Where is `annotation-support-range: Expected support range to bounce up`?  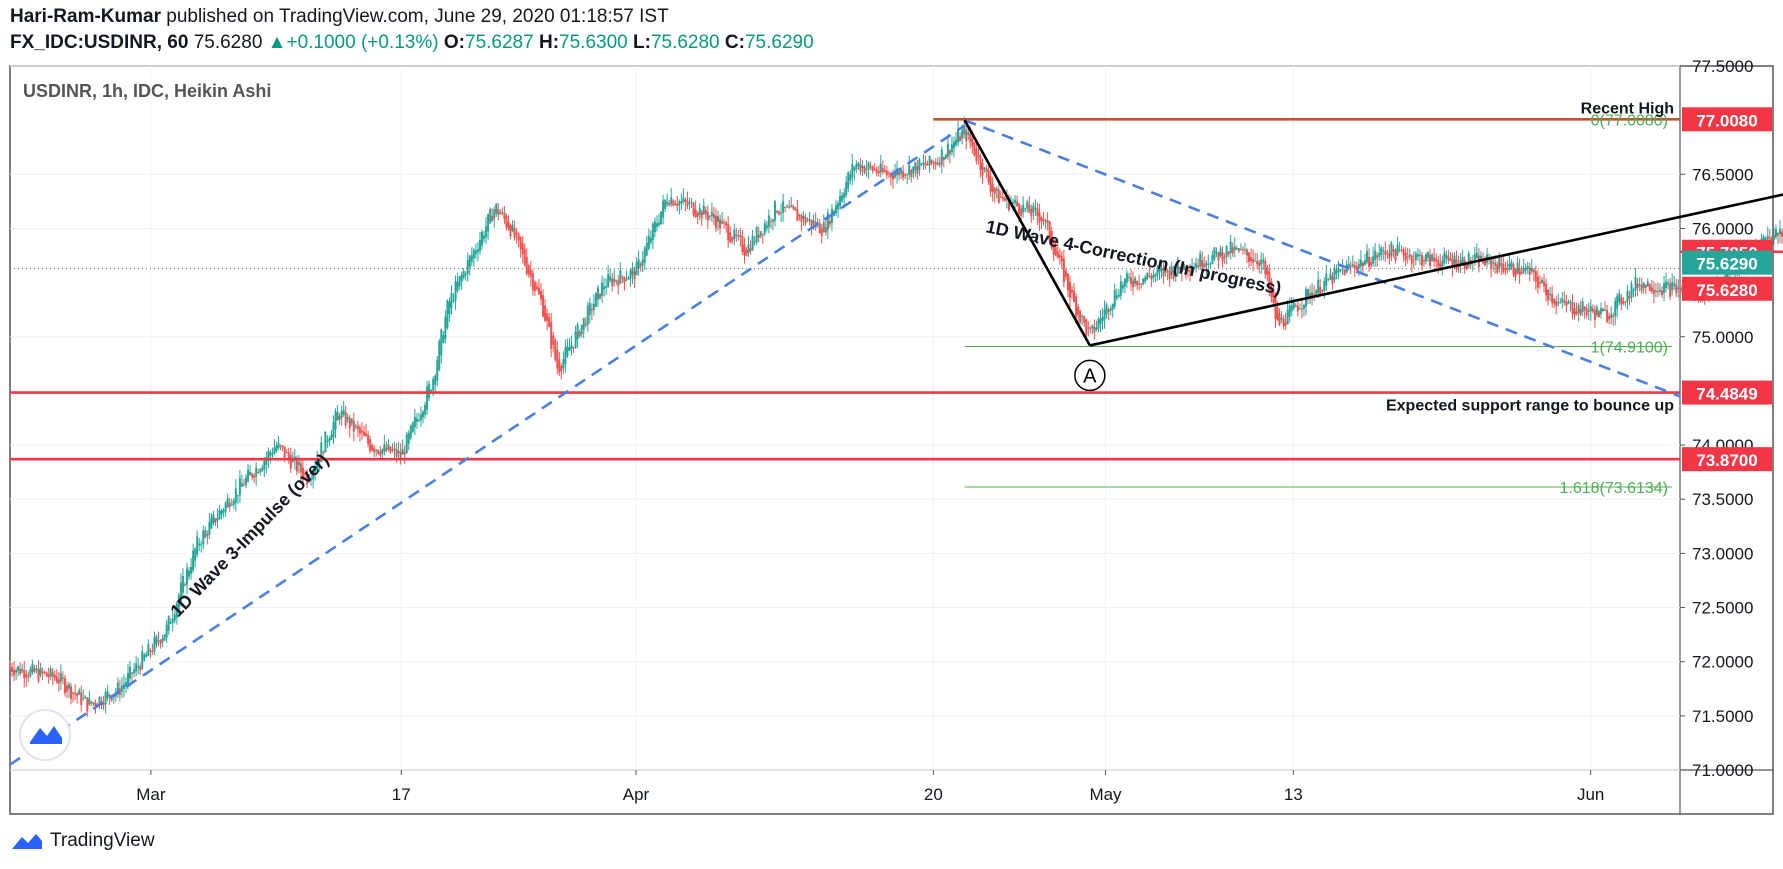 annotation-support-range: Expected support range to bounce up is located at coordinates (1530, 406).